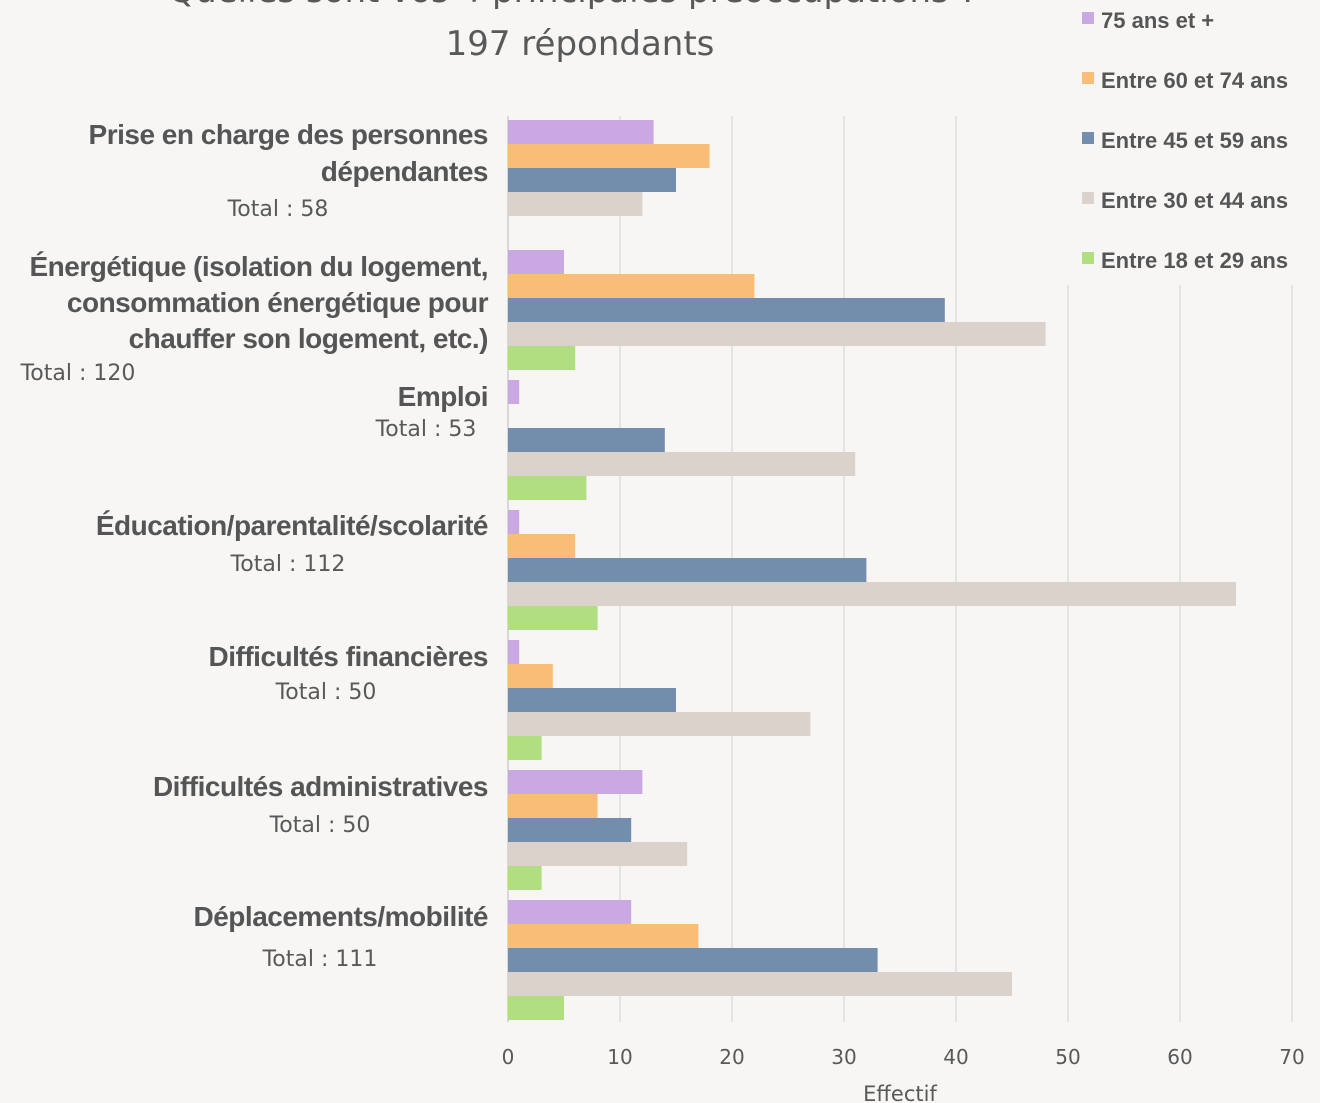 This screenshot has height=1103, width=1320. Describe the element at coordinates (1067, 1057) in the screenshot. I see `x-tick-label: 50` at that location.